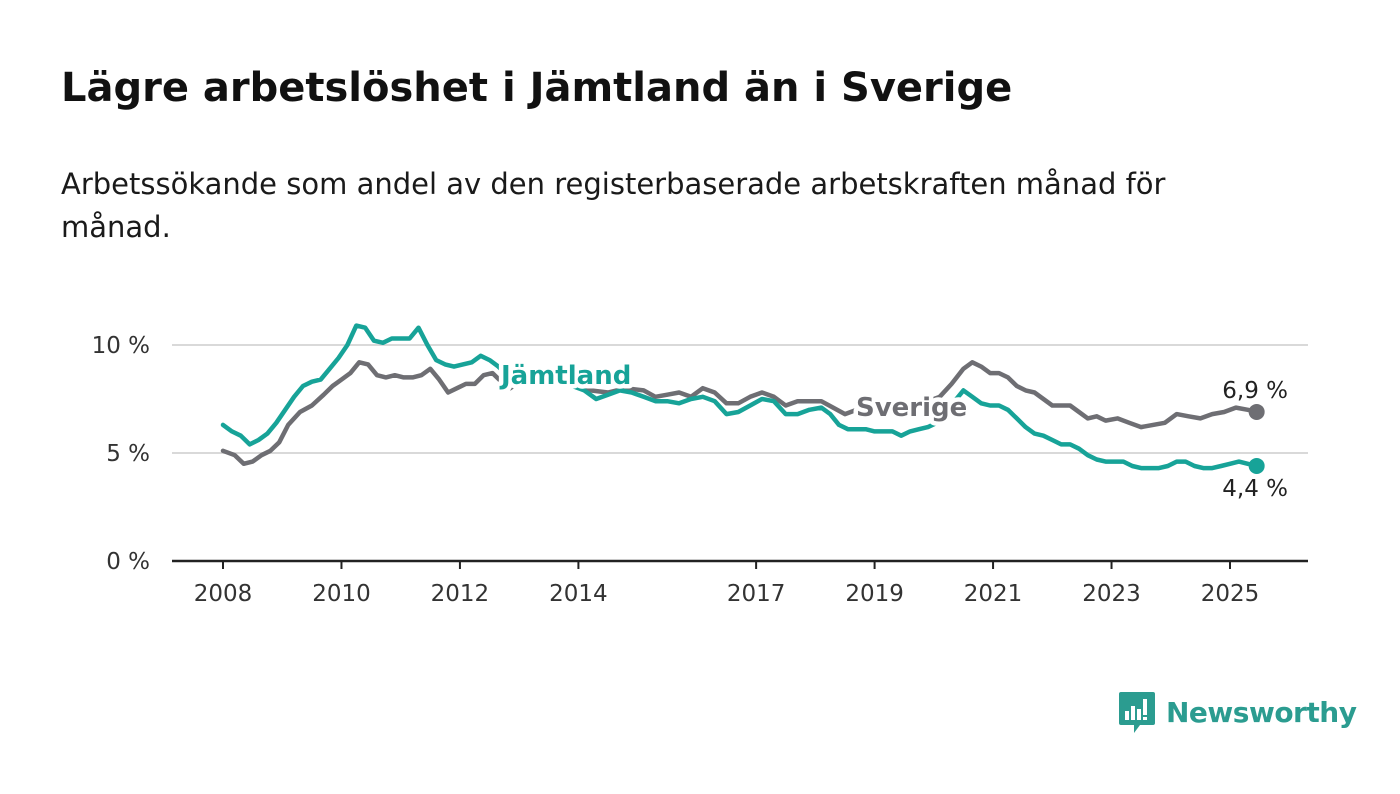  What do you see at coordinates (1230, 594) in the screenshot?
I see `x-tick-label: 2025` at bounding box center [1230, 594].